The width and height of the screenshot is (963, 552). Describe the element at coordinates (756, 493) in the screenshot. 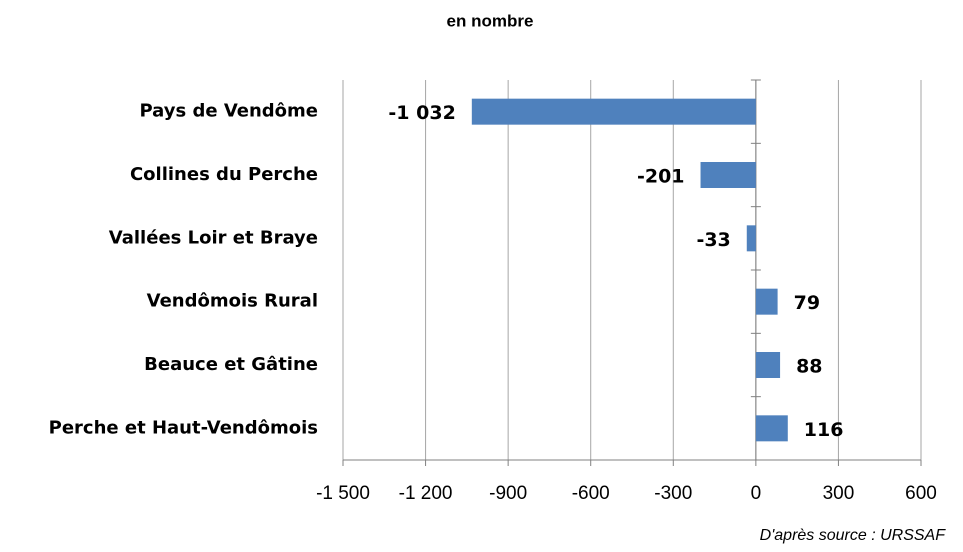

I see `x-tick-label: 0` at that location.